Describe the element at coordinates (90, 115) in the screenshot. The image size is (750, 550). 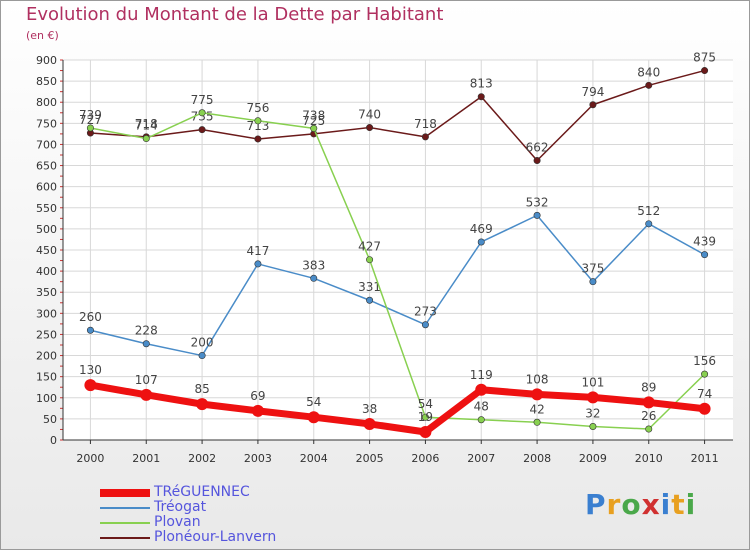
I see `data-label-plovan: 739` at that location.